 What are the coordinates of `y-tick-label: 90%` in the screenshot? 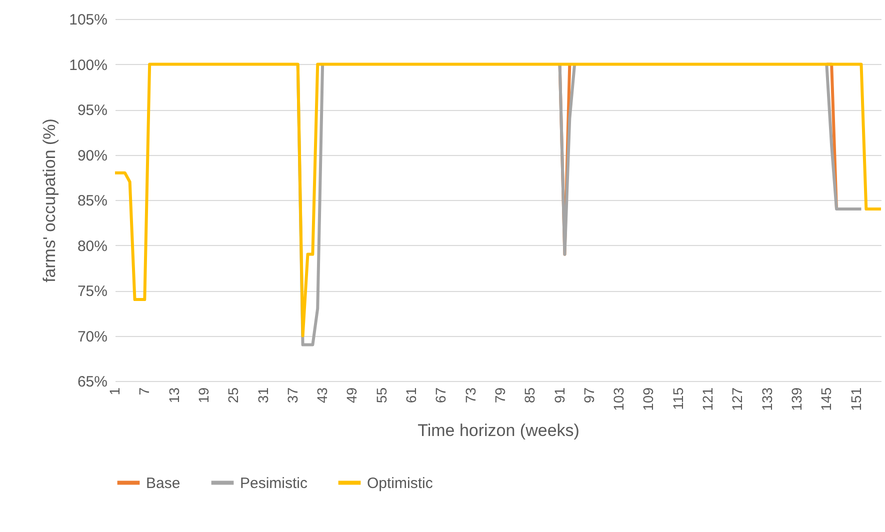 It's located at (92, 155).